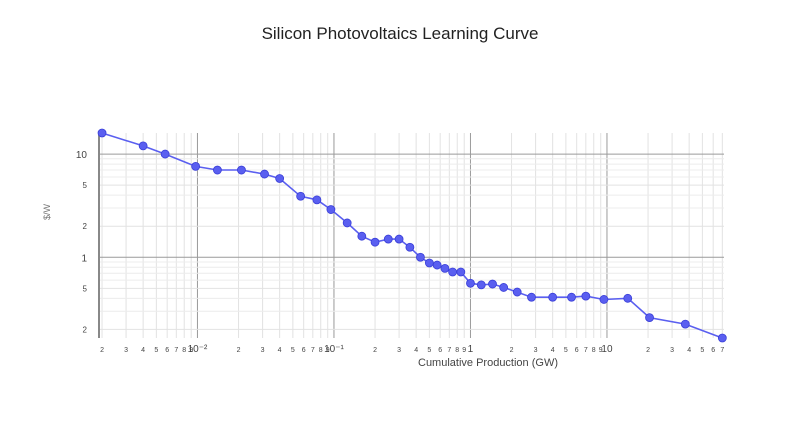 The height and width of the screenshot is (440, 800). Describe the element at coordinates (198, 349) in the screenshot. I see `x-tick-label: 10⁻²` at that location.